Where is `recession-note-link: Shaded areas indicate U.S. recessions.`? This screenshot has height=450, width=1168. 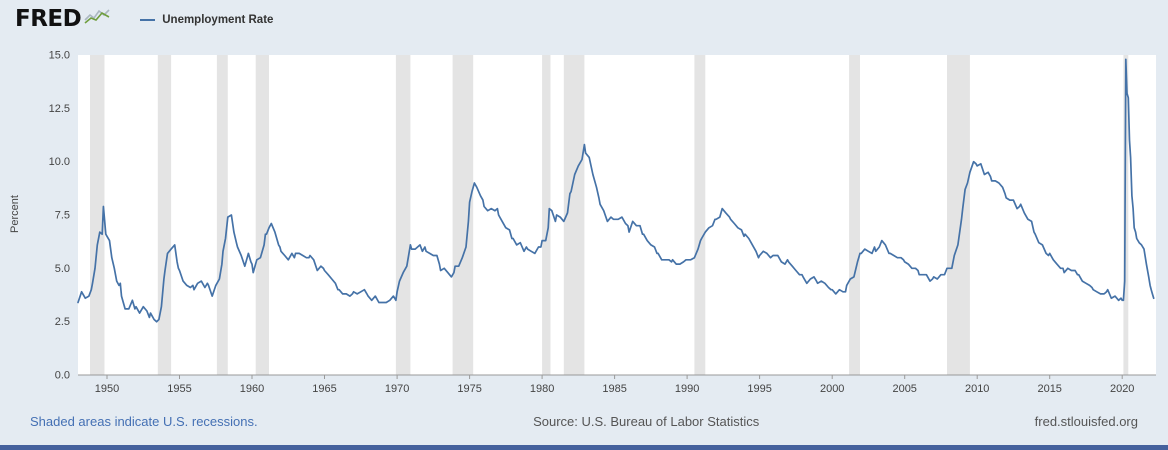
recession-note-link: Shaded areas indicate U.S. recessions. is located at coordinates (144, 421).